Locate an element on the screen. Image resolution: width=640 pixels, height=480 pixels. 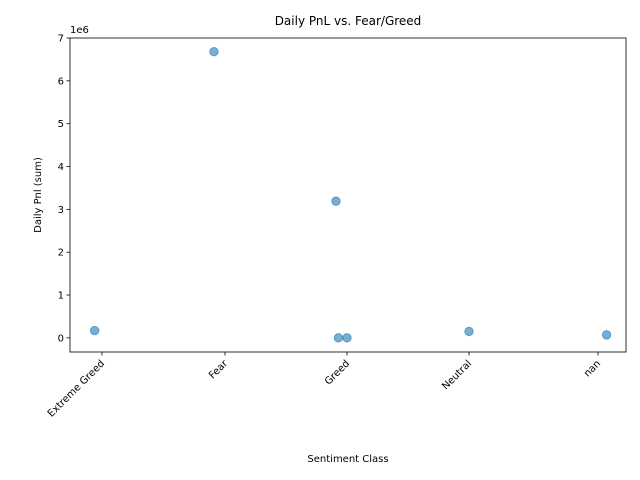
x-tick-label: Fear is located at coordinates (219, 370).